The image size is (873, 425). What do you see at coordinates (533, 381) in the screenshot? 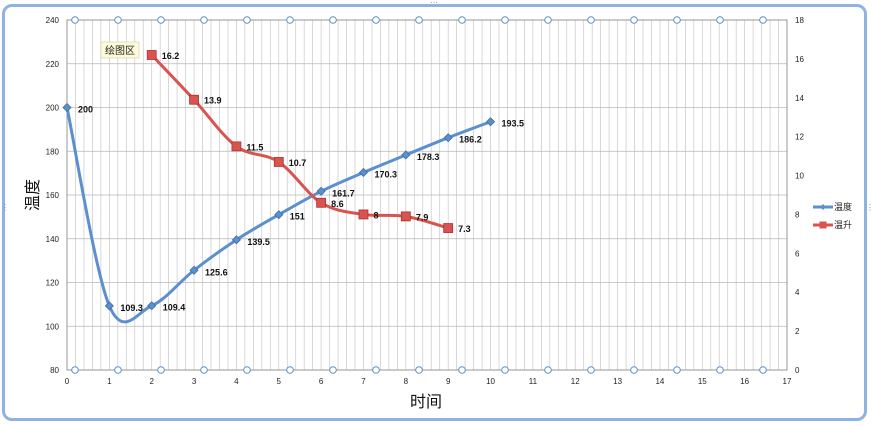
I see `x-tick-label: 11` at bounding box center [533, 381].